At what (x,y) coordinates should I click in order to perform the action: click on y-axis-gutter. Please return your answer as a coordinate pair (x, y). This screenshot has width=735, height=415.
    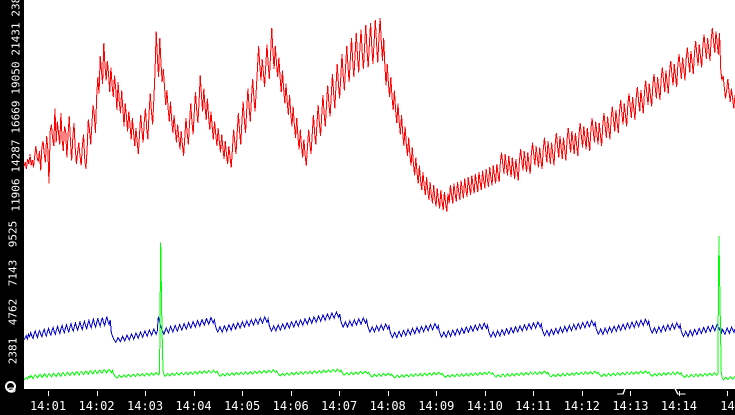
    Looking at the image, I should click on (12, 207).